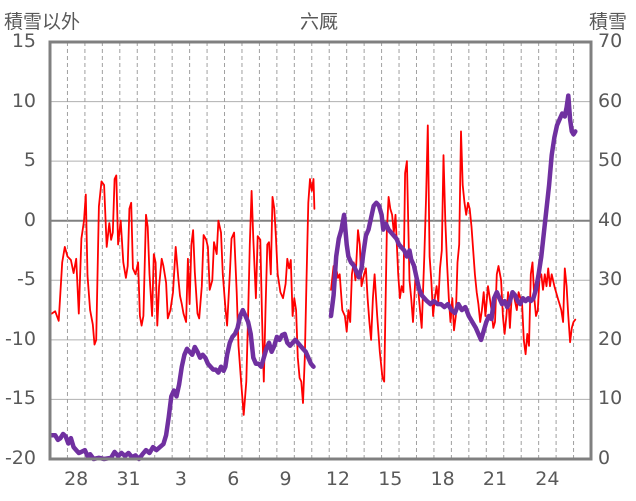 The image size is (636, 501). I want to click on chart-title: 六厩, so click(319, 22).